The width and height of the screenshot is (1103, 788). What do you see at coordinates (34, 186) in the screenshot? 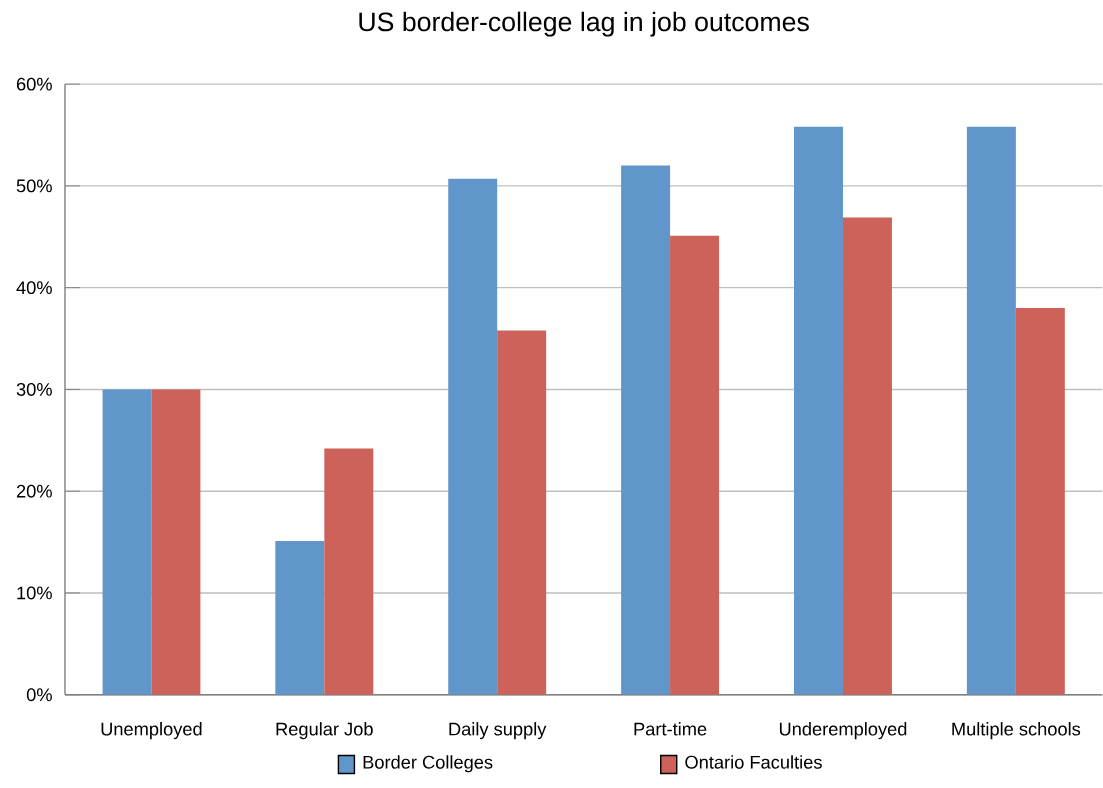
I see `y-tick-label: 50%` at bounding box center [34, 186].